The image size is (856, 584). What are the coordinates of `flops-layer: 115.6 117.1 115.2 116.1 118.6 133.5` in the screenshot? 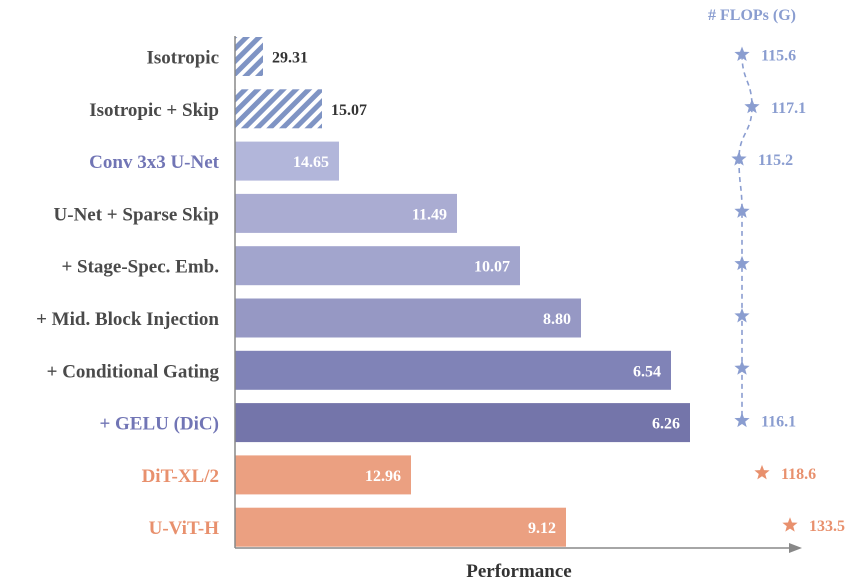 It's located at (788, 290).